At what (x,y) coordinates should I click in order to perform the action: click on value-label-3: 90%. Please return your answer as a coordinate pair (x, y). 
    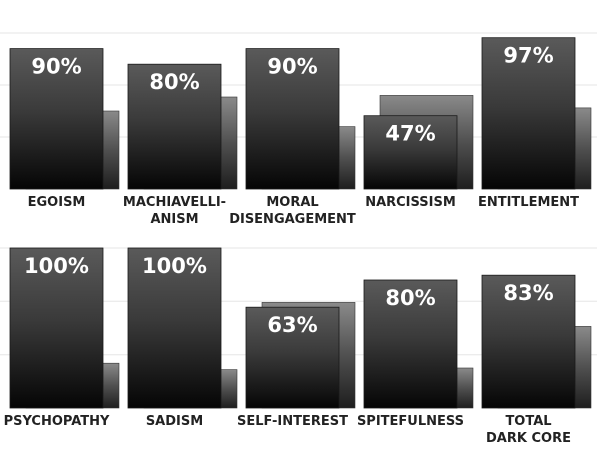
    Looking at the image, I should click on (292, 67).